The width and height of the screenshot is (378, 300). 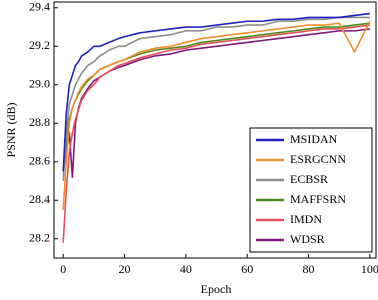 What do you see at coordinates (39, 7) in the screenshot?
I see `y-tick-label: 29.4` at bounding box center [39, 7].